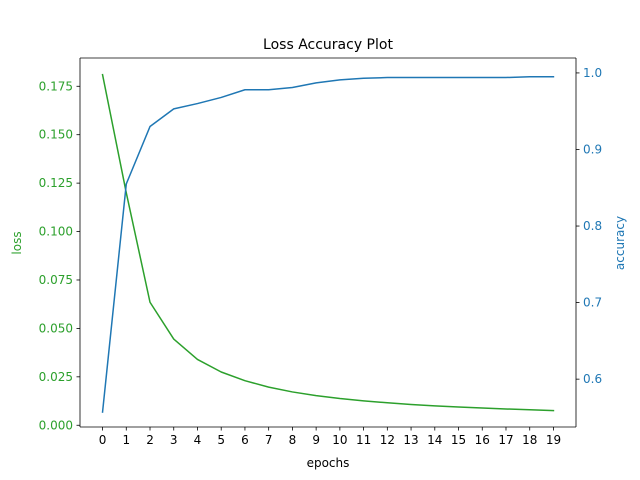  What do you see at coordinates (17, 242) in the screenshot?
I see `loss-axis-label: loss` at bounding box center [17, 242].